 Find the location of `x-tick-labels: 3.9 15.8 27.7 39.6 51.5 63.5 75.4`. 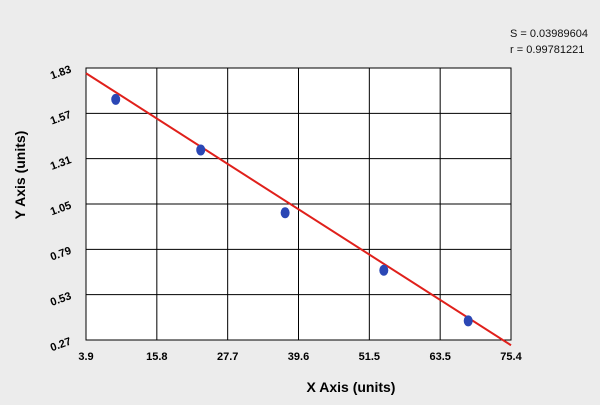

x-tick-labels: 3.9 15.8 27.7 39.6 51.5 63.5 75.4 is located at coordinates (300, 357).